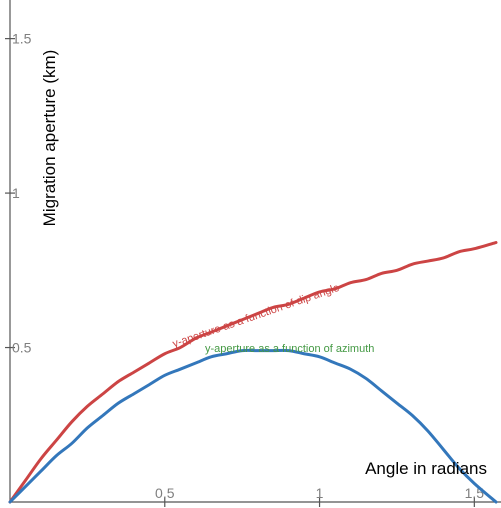  What do you see at coordinates (289, 349) in the screenshot?
I see `annotation-label-2: y-aperture as a function of azimuth` at bounding box center [289, 349].